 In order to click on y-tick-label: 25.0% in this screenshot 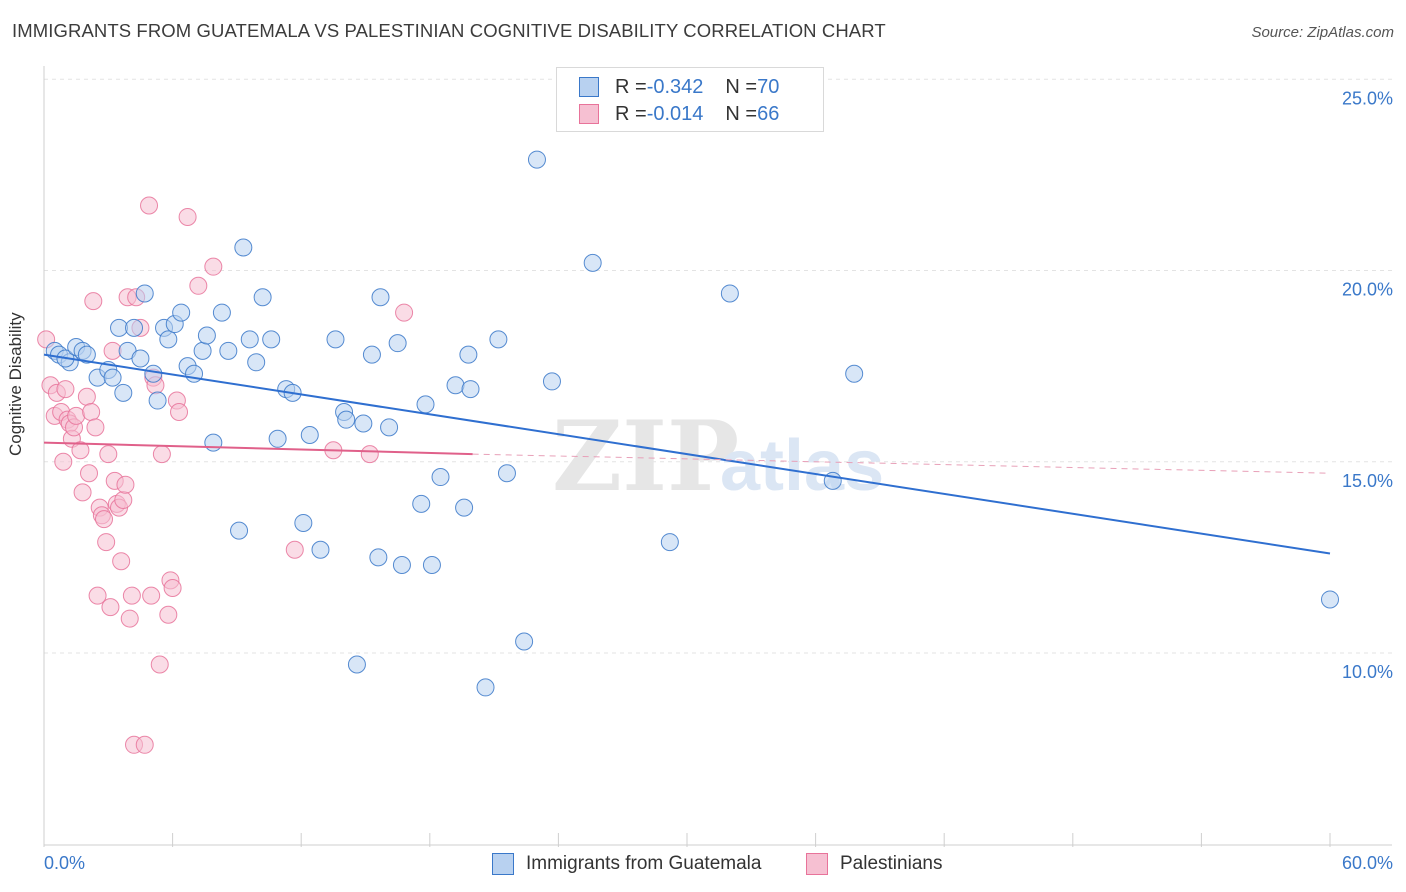, I will do `click(1367, 98)`.